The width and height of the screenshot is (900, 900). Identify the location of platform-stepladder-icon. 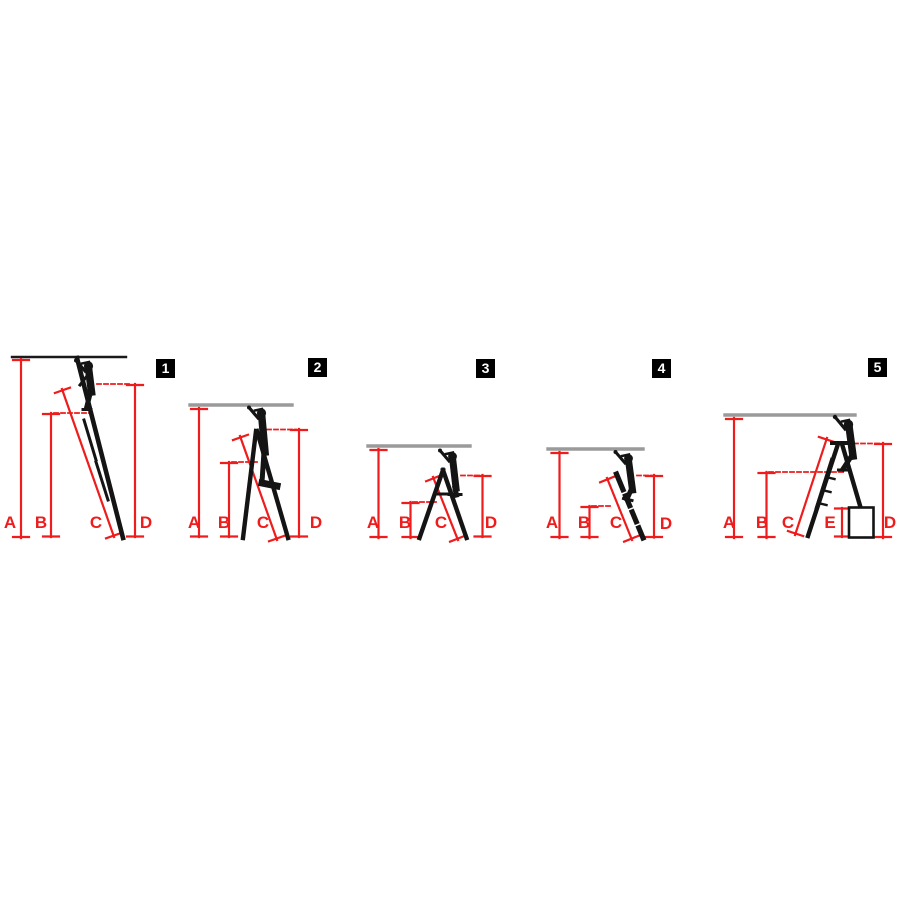
(834, 490).